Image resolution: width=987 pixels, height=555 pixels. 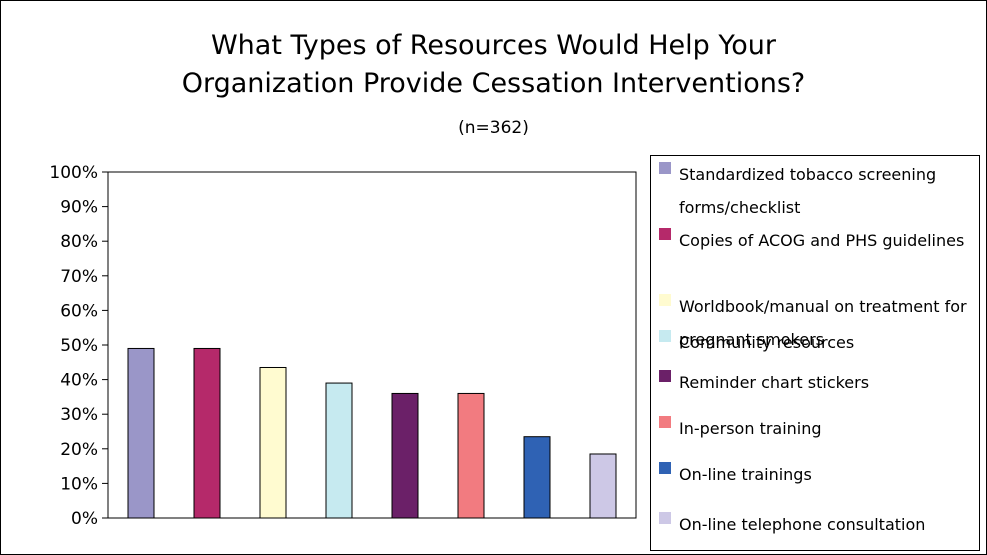 I want to click on y-tick-label: 80%, so click(x=79, y=242).